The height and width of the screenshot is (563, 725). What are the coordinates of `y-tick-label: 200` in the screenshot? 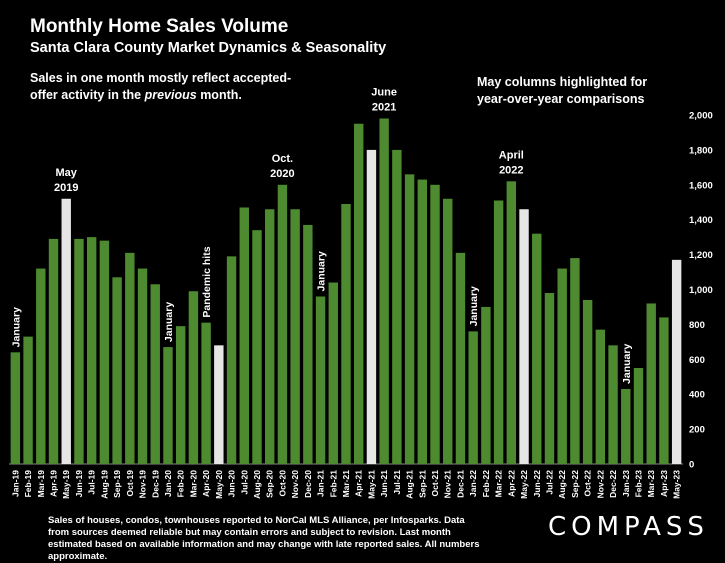 It's located at (697, 430).